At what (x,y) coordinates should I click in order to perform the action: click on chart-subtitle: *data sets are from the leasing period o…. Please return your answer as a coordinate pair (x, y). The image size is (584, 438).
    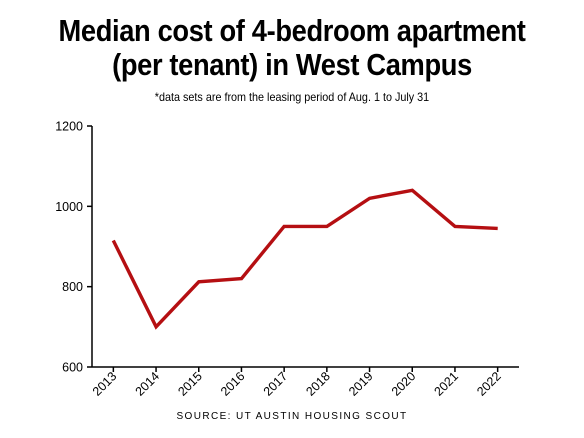
    Looking at the image, I should click on (292, 97).